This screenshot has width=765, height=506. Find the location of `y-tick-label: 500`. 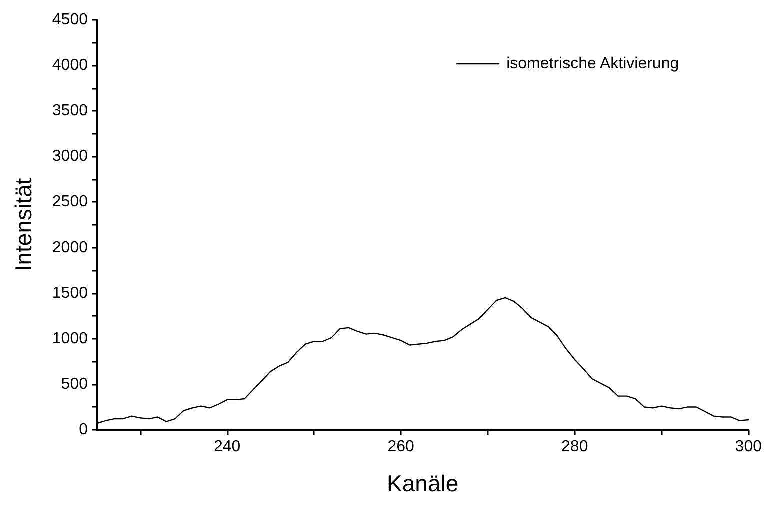

y-tick-label: 500 is located at coordinates (74, 384).